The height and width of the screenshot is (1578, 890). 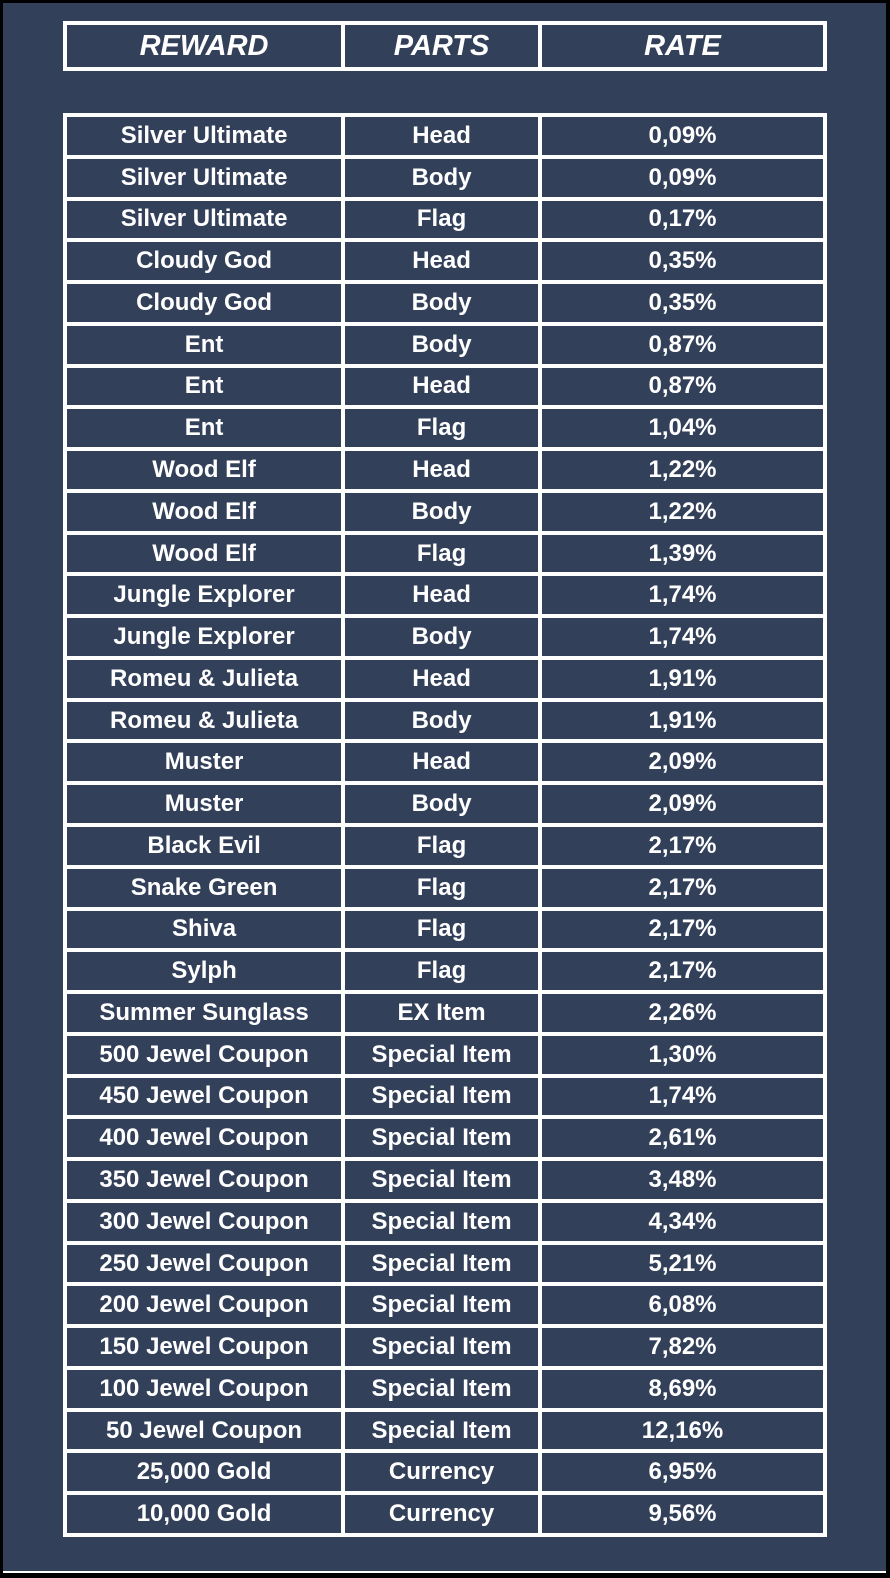 I want to click on rate-cell: 1,30%, so click(x=682, y=1054).